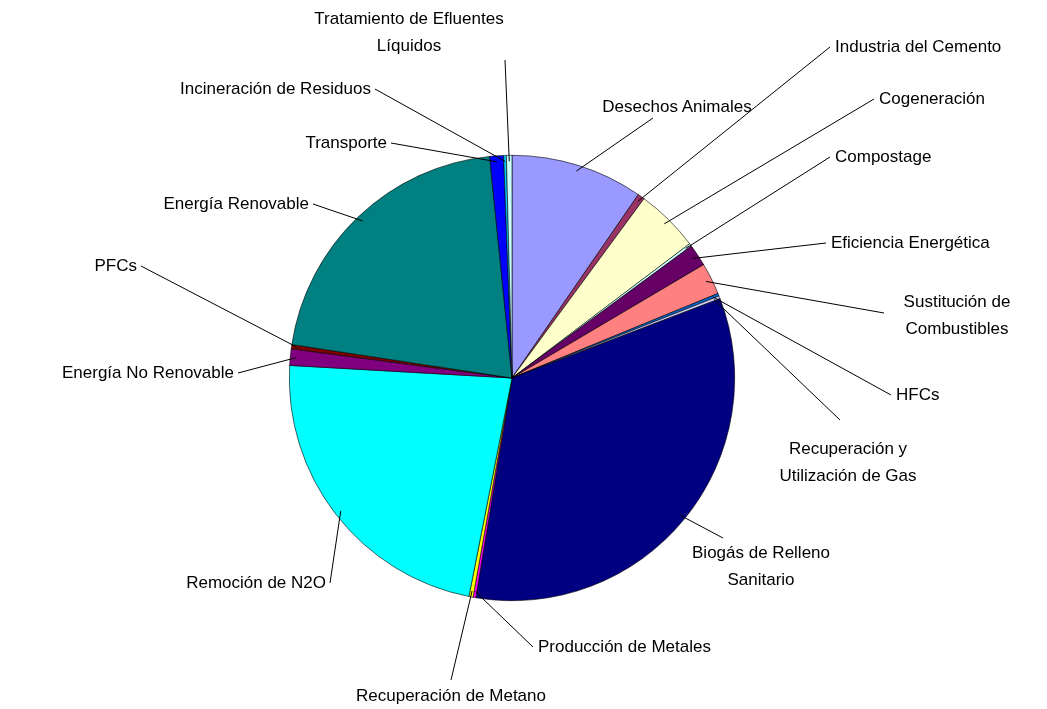 The height and width of the screenshot is (709, 1047). What do you see at coordinates (848, 461) in the screenshot?
I see `slice-label: Recuperación y Utilización de Gas` at bounding box center [848, 461].